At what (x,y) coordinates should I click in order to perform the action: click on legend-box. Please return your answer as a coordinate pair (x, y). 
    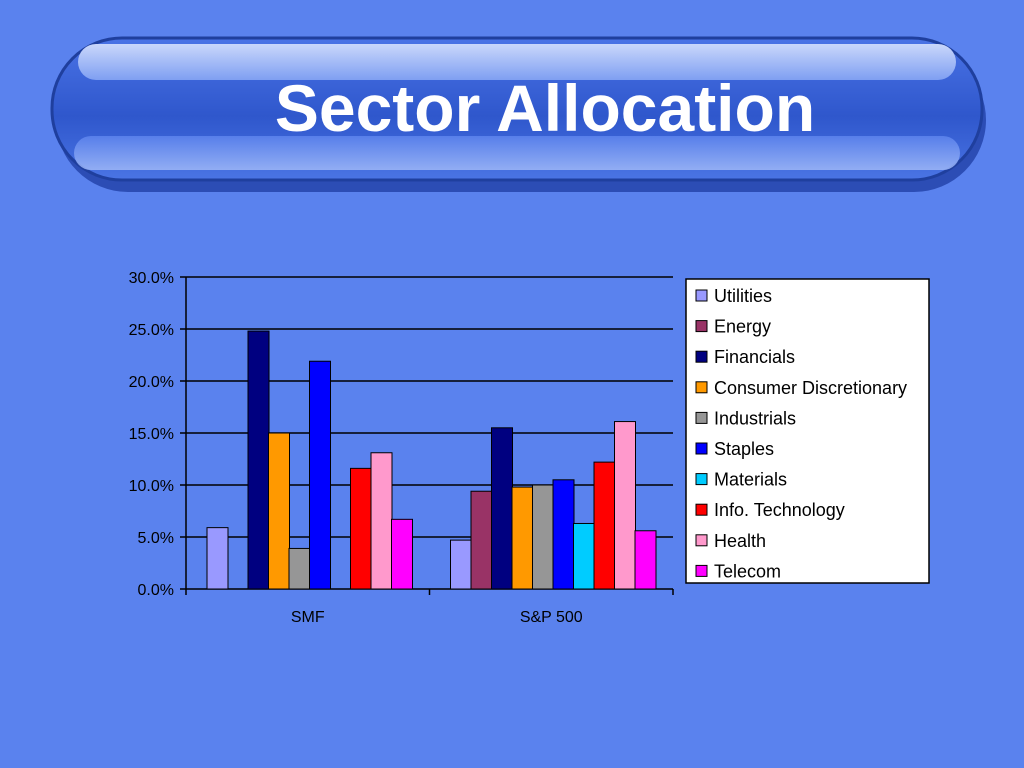
    Looking at the image, I should click on (807, 431).